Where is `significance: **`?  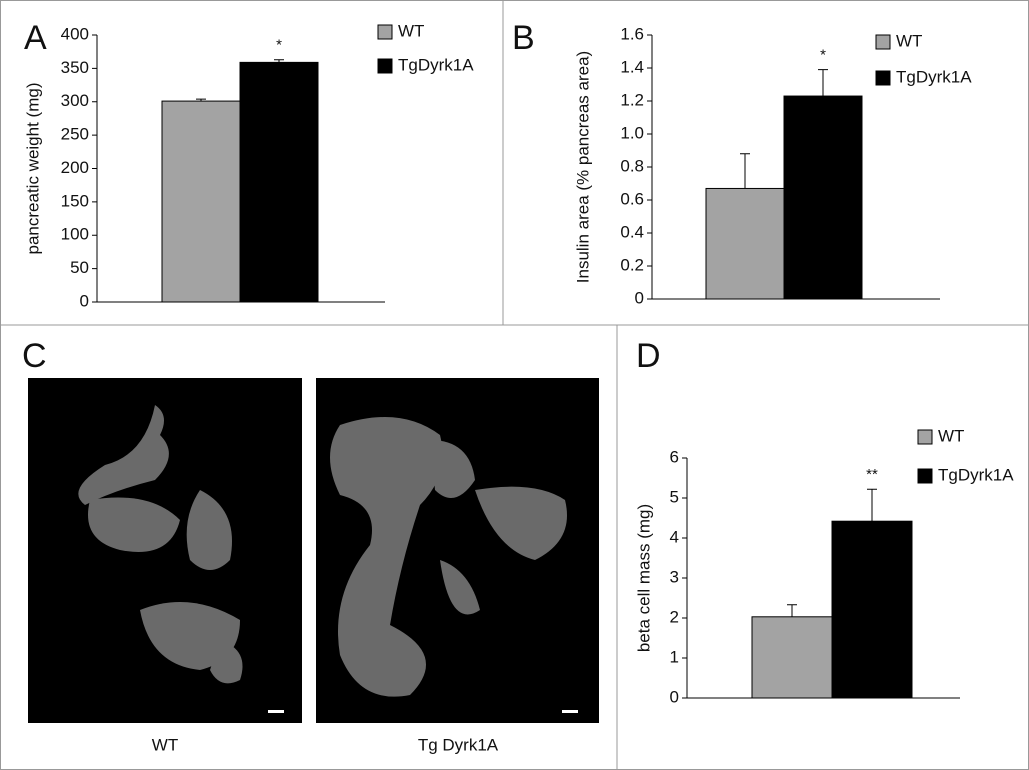 significance: ** is located at coordinates (872, 474).